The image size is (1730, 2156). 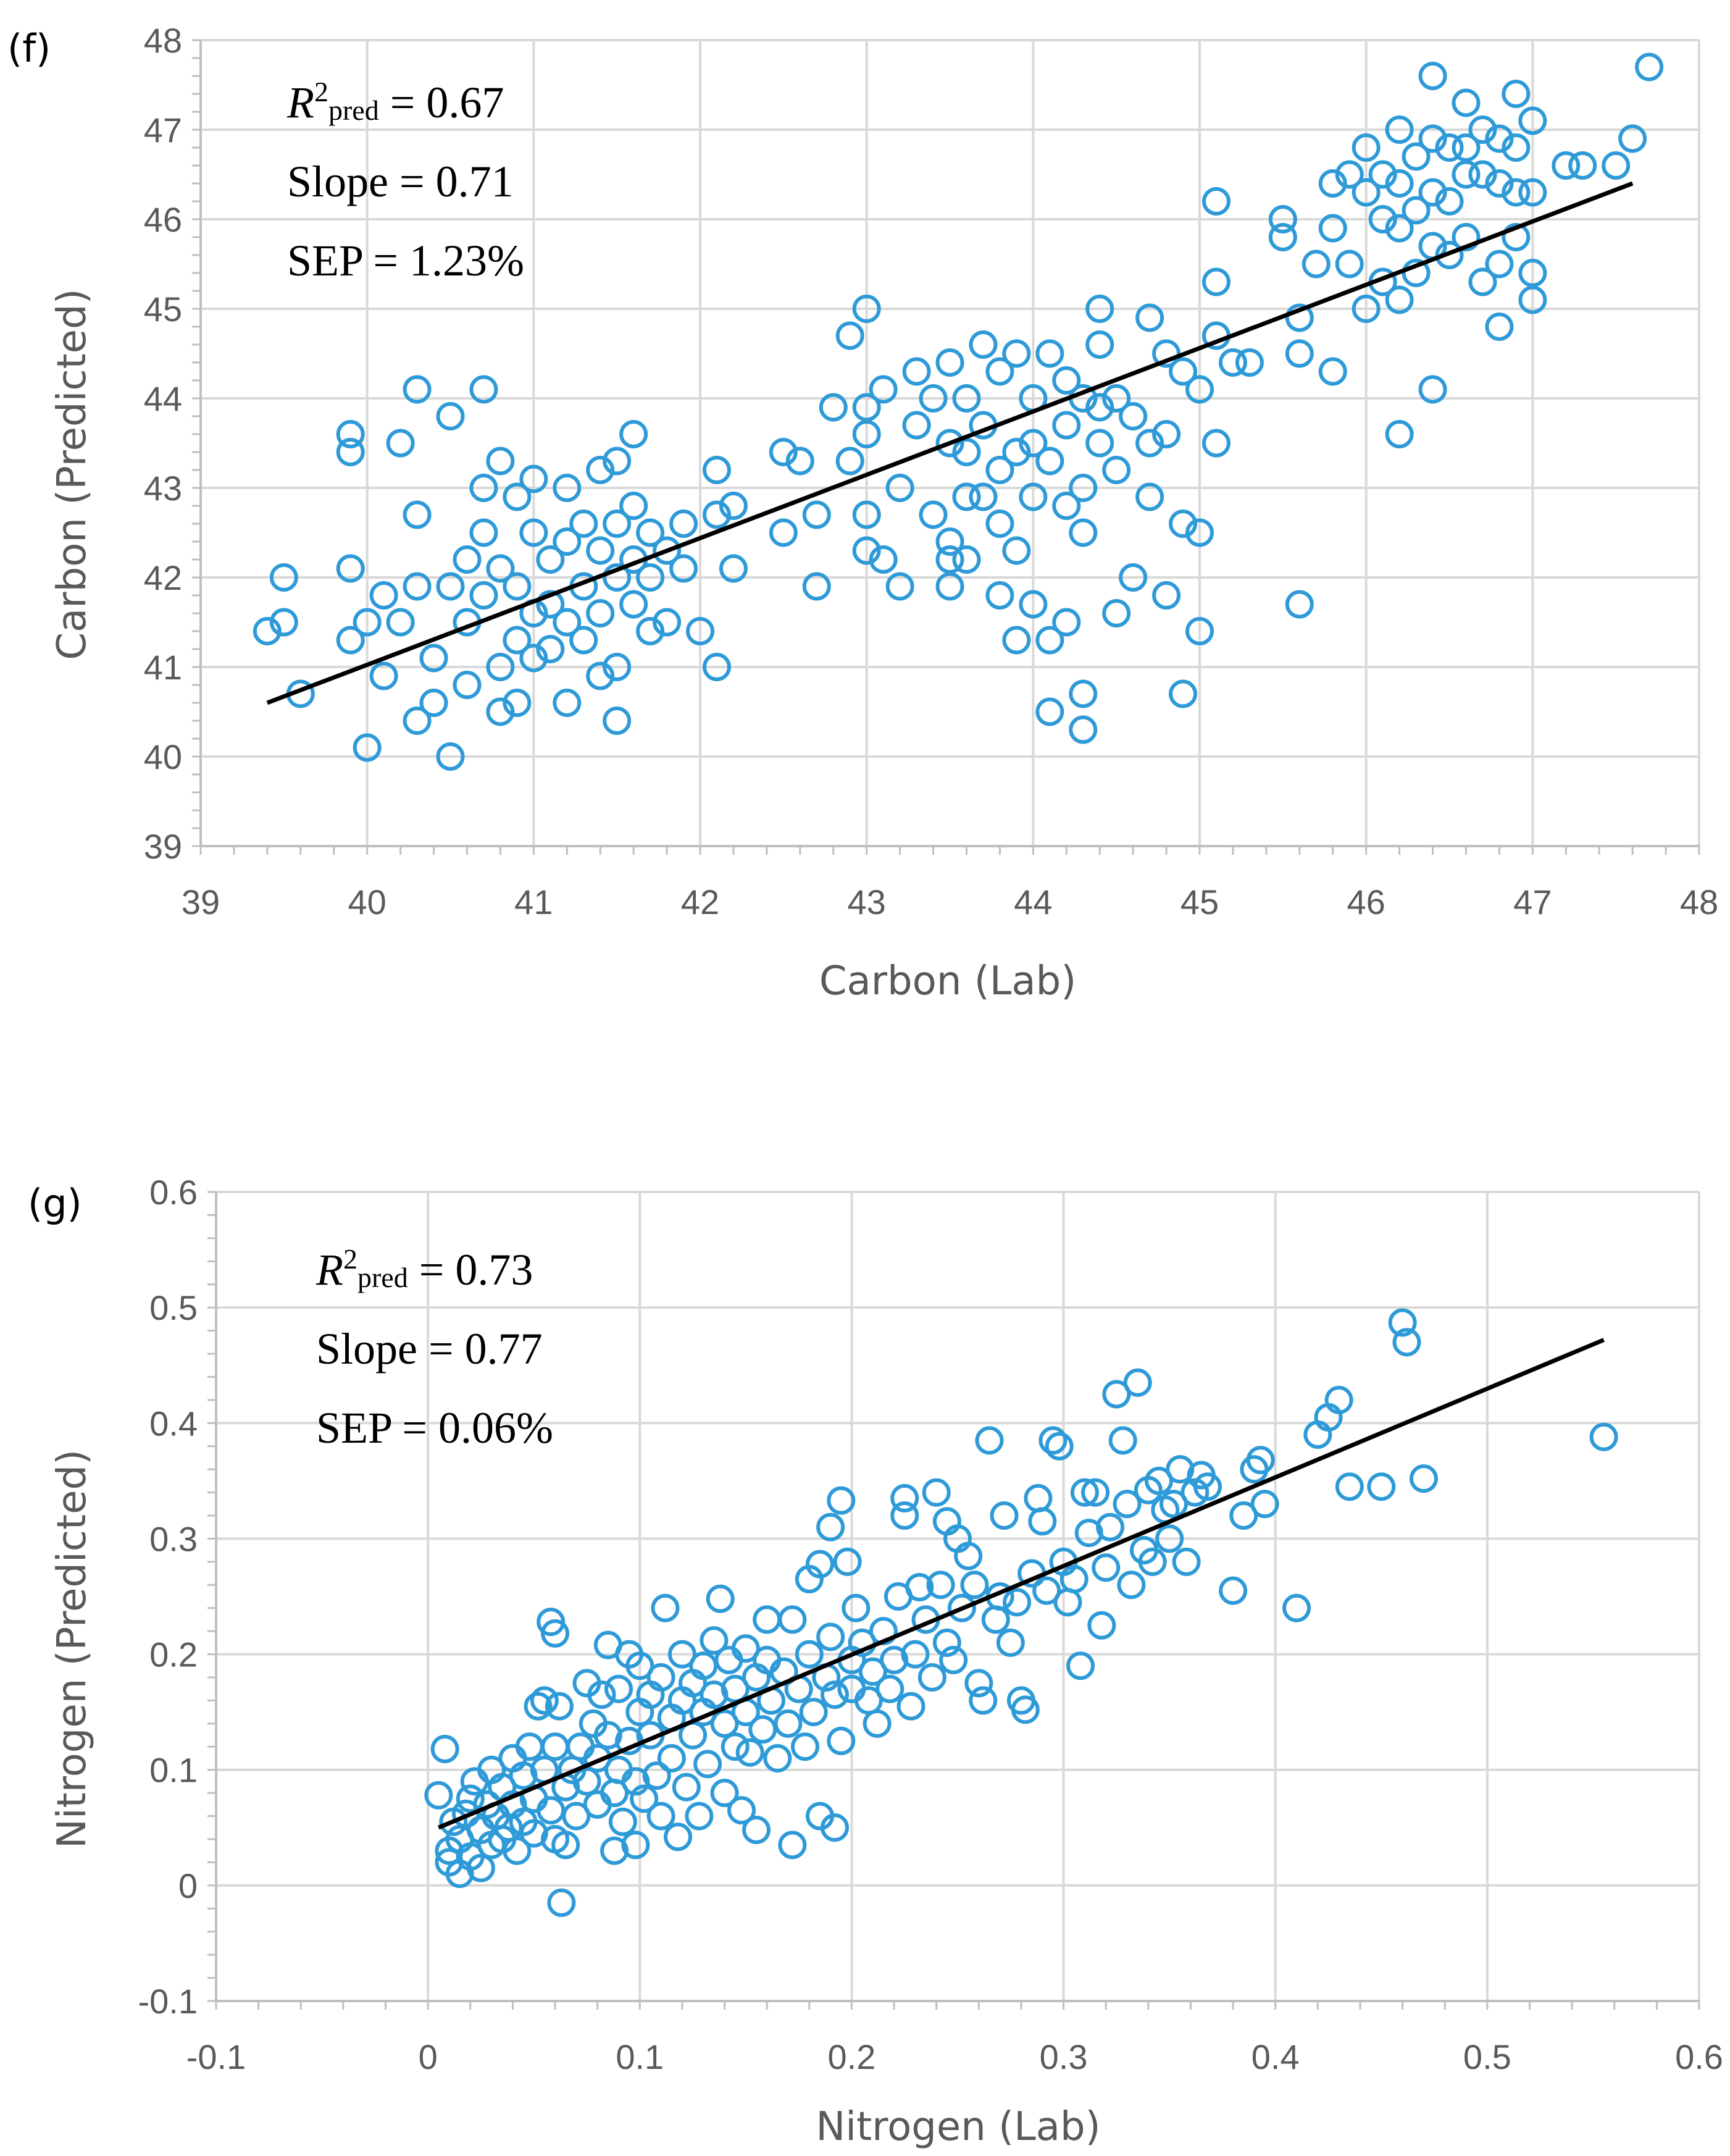 What do you see at coordinates (163, 578) in the screenshot?
I see `y-tick-label: 42` at bounding box center [163, 578].